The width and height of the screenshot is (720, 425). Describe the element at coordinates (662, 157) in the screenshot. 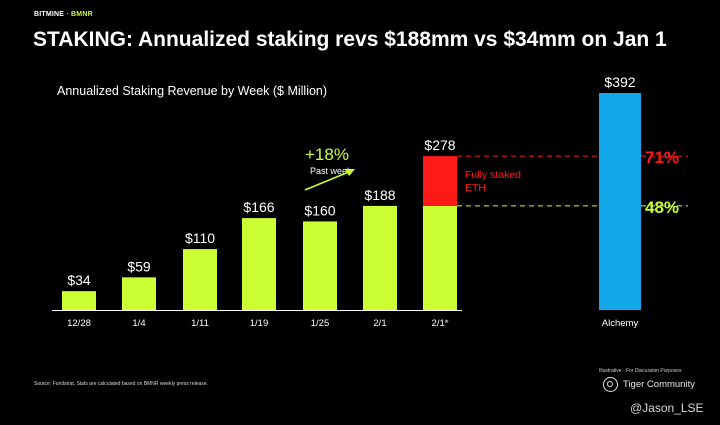

I see `reference-pct-label: 71%` at that location.